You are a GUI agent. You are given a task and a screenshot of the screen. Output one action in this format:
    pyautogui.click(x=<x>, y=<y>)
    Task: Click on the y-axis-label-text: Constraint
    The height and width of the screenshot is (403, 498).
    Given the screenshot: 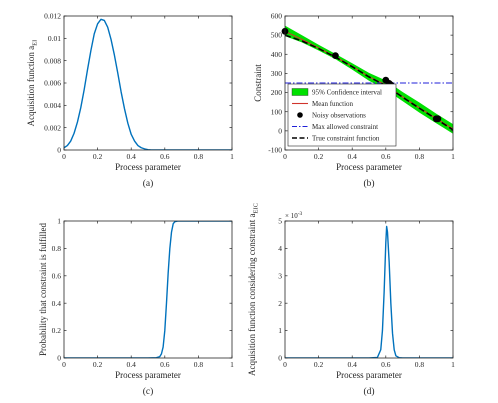 What is the action you would take?
    pyautogui.click(x=258, y=83)
    